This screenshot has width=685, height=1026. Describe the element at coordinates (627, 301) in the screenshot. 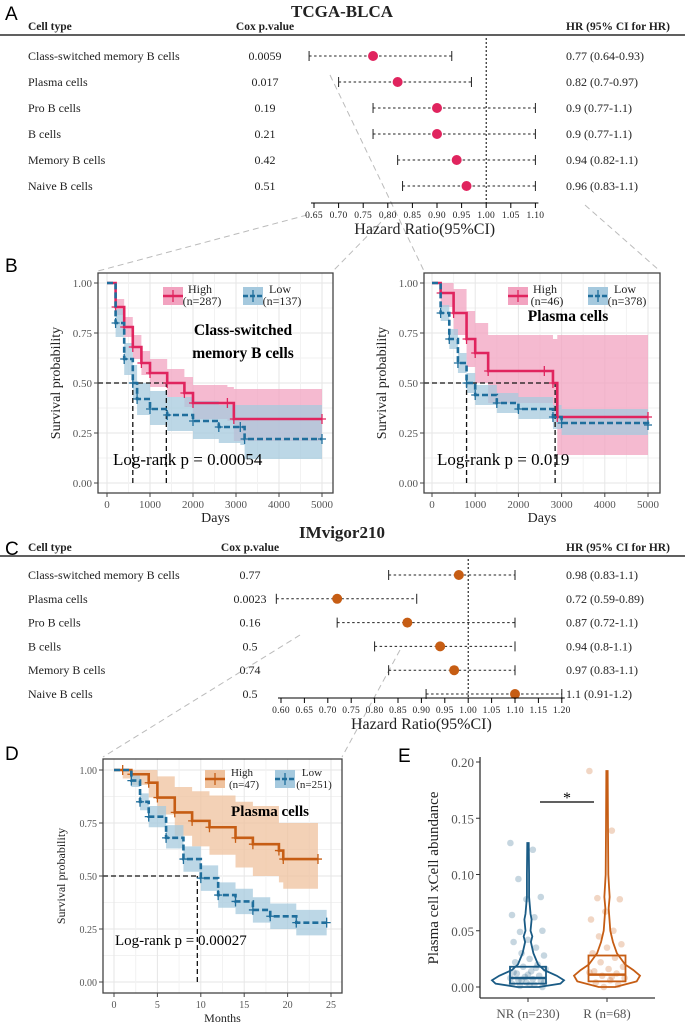

I see `legend-n: (n=378)` at that location.